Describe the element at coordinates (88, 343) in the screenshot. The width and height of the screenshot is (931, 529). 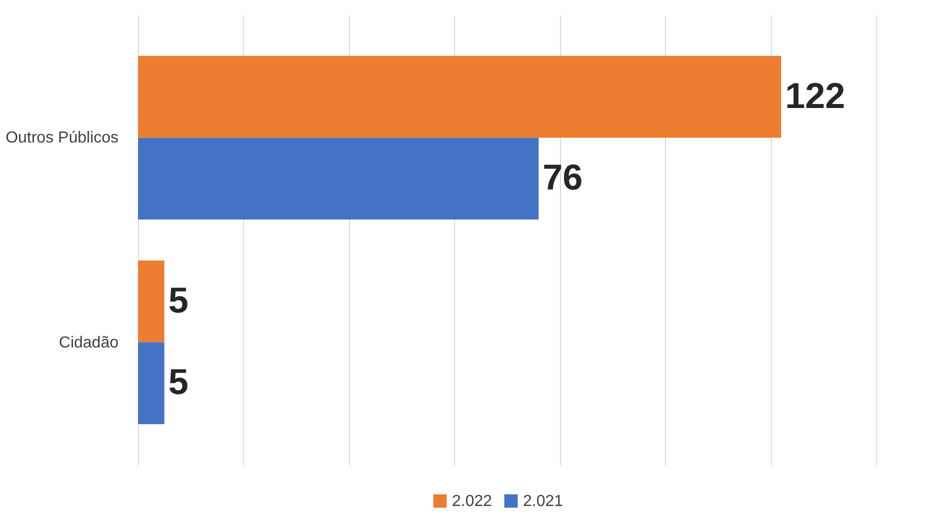
I see `y-tick-label: Cidadão` at that location.